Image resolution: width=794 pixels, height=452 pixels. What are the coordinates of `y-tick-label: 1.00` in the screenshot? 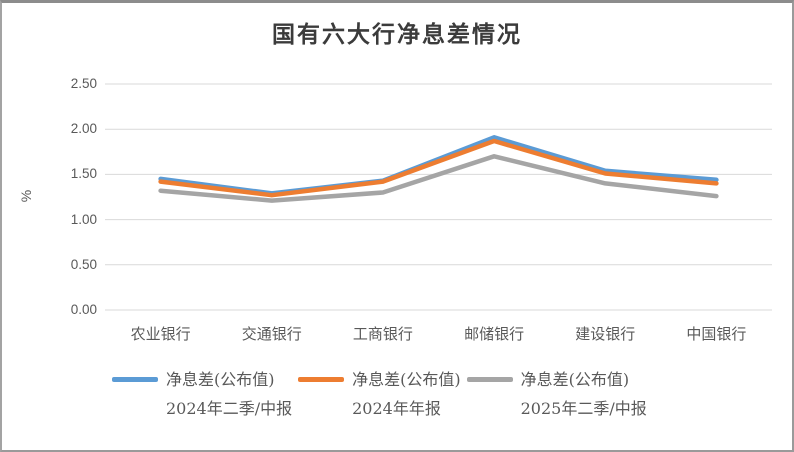 It's located at (83, 219).